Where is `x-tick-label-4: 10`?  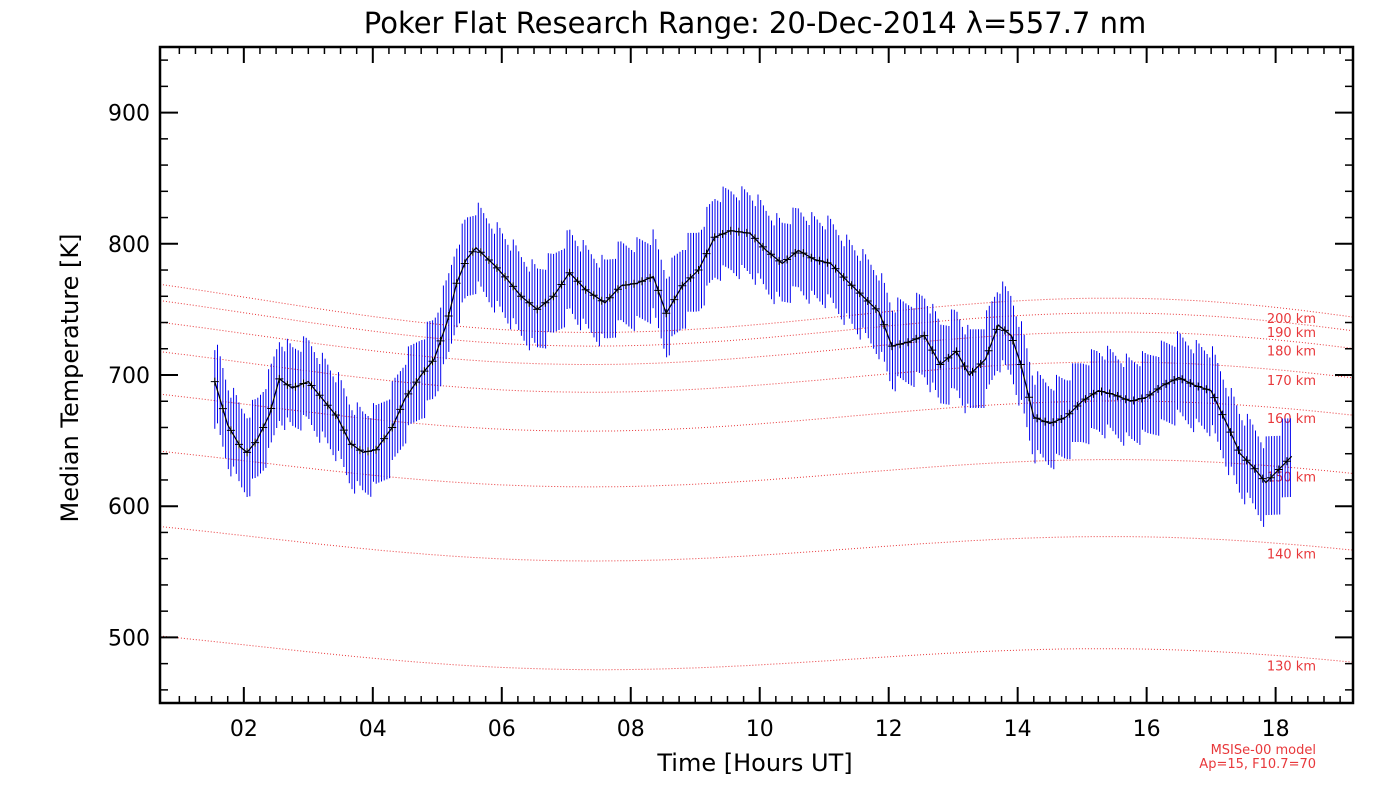 x-tick-label-4: 10 is located at coordinates (760, 729).